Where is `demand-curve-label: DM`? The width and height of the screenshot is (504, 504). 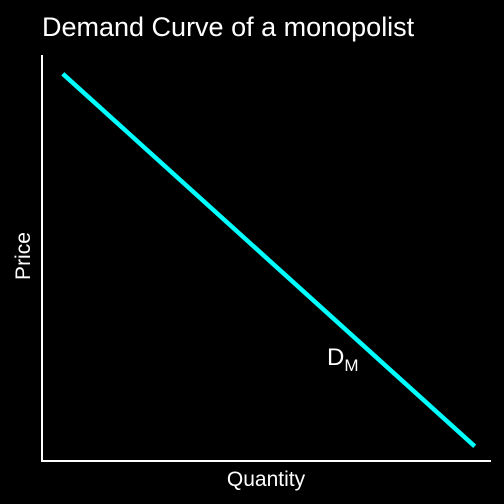
demand-curve-label: DM is located at coordinates (343, 359).